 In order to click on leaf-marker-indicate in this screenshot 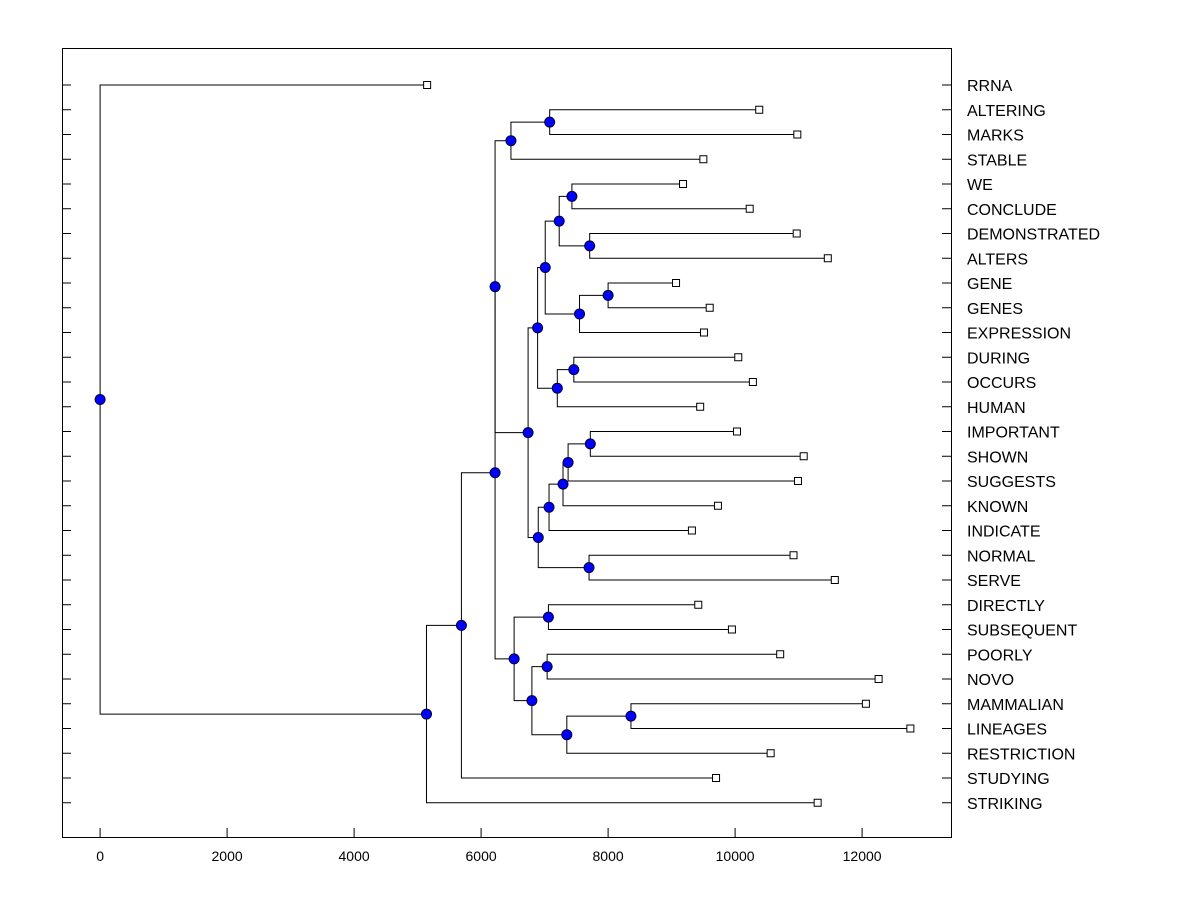, I will do `click(691, 530)`.